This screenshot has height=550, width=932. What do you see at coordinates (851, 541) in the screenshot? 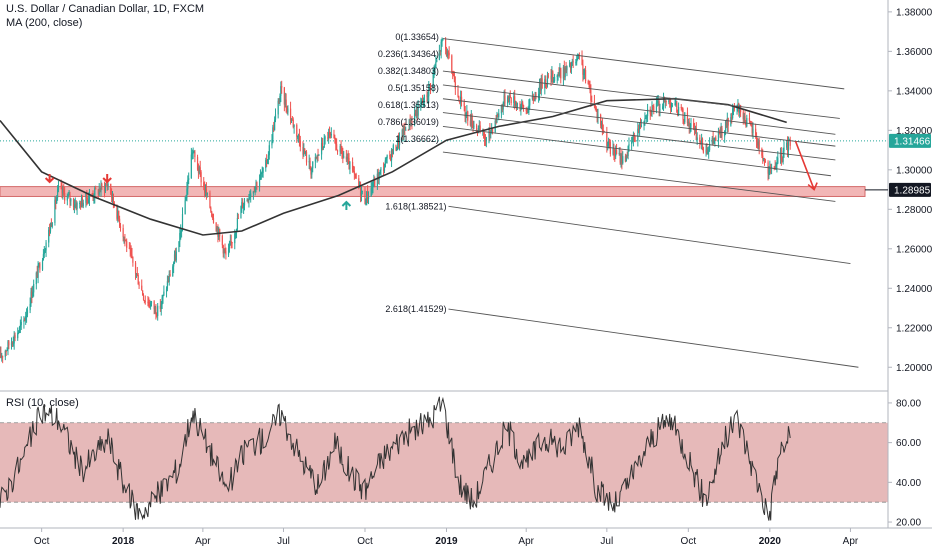
I see `x-tick-label: Apr` at bounding box center [851, 541].